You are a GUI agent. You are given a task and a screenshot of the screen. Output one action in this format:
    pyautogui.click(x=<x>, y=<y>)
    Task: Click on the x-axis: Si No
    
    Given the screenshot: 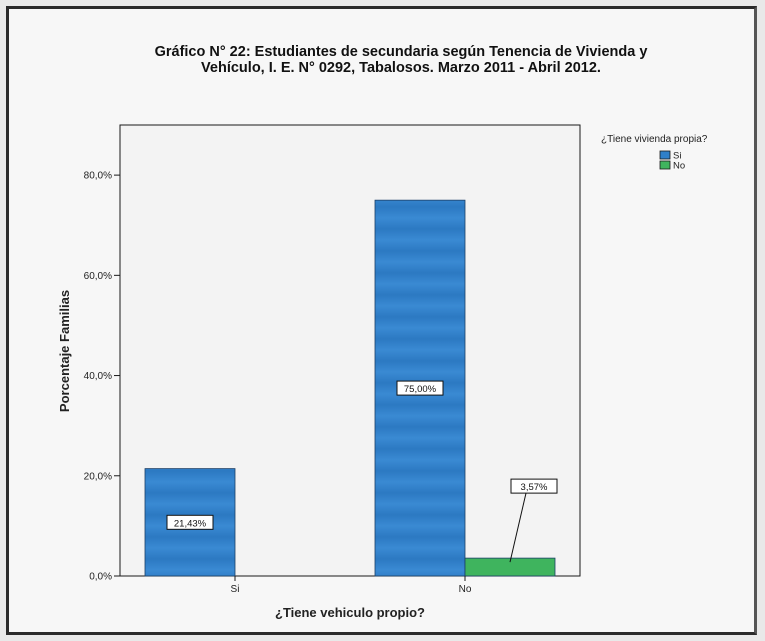 What is the action you would take?
    pyautogui.click(x=351, y=585)
    